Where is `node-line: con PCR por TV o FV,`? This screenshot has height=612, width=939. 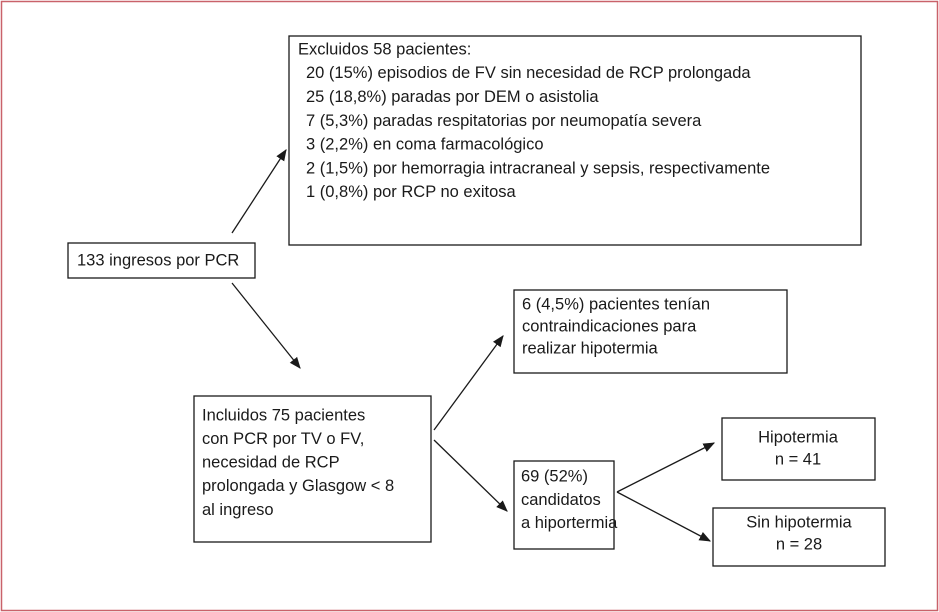
node-line: con PCR por TV o FV, is located at coordinates (283, 439).